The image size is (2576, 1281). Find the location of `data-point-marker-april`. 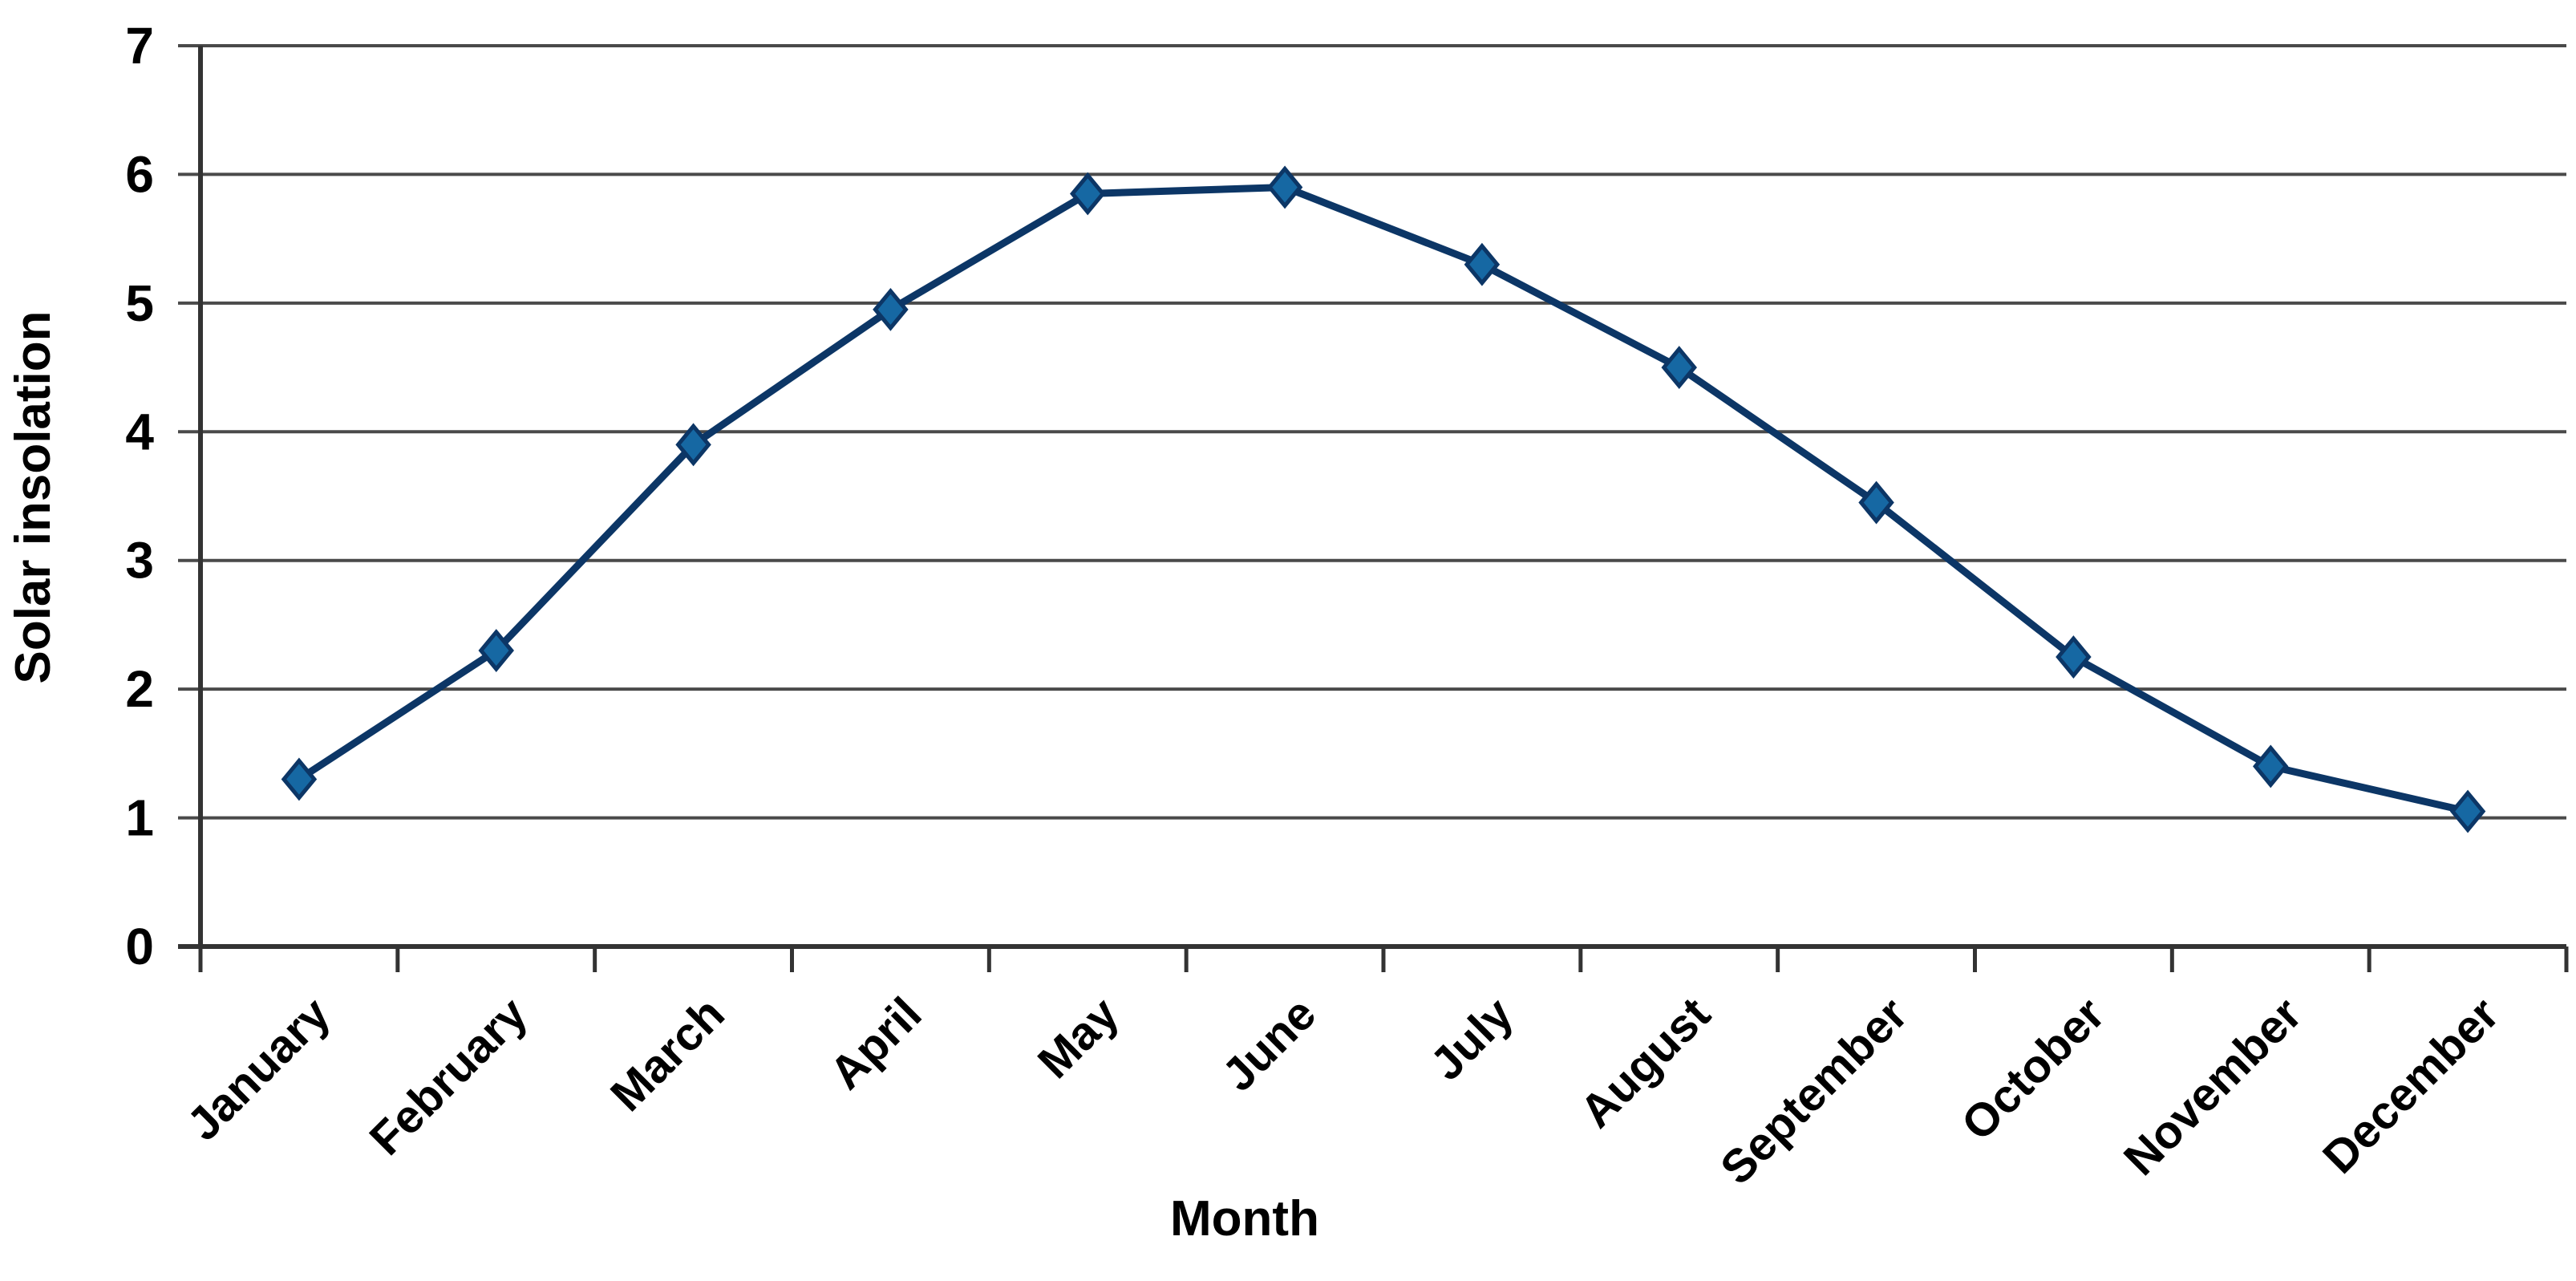

data-point-marker-april is located at coordinates (891, 309).